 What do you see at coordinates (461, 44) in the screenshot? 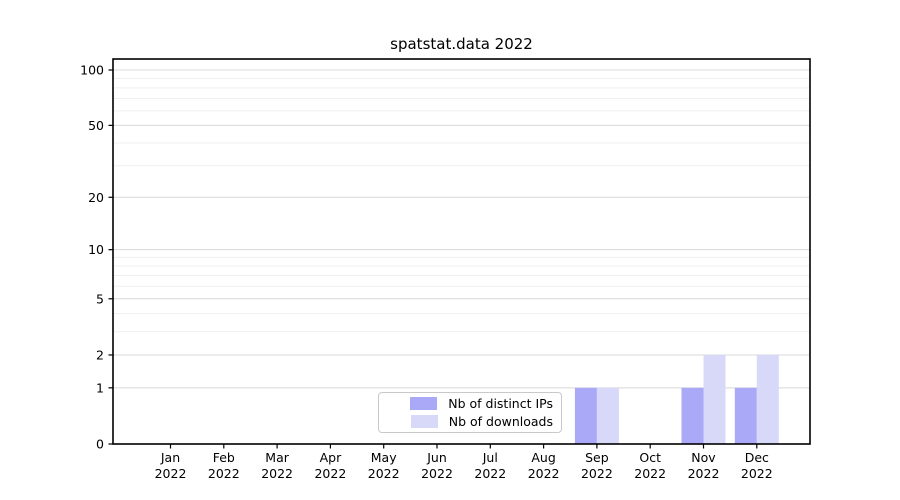
I see `chart-title: spatstat.data 2022` at bounding box center [461, 44].